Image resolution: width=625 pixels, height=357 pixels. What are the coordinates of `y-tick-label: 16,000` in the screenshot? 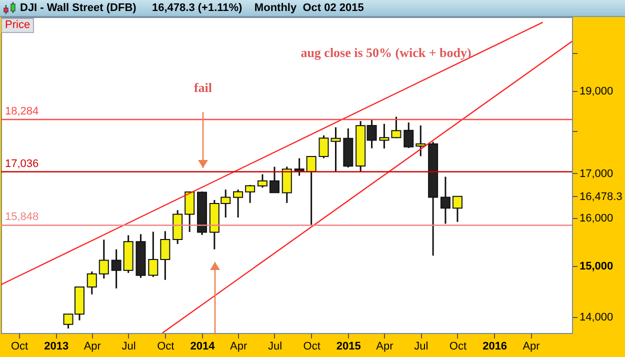 It's located at (597, 218).